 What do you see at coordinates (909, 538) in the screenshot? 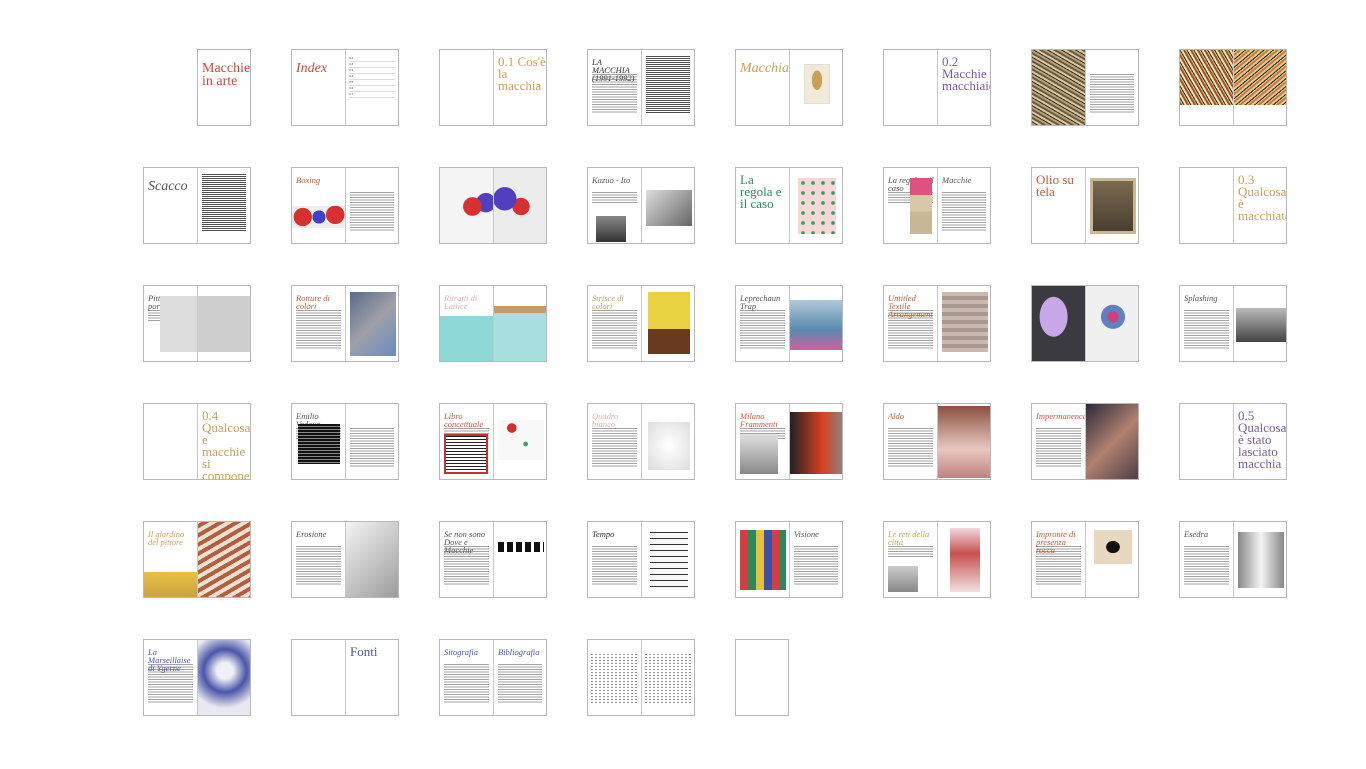
I see `page-title: Le reti della città` at bounding box center [909, 538].